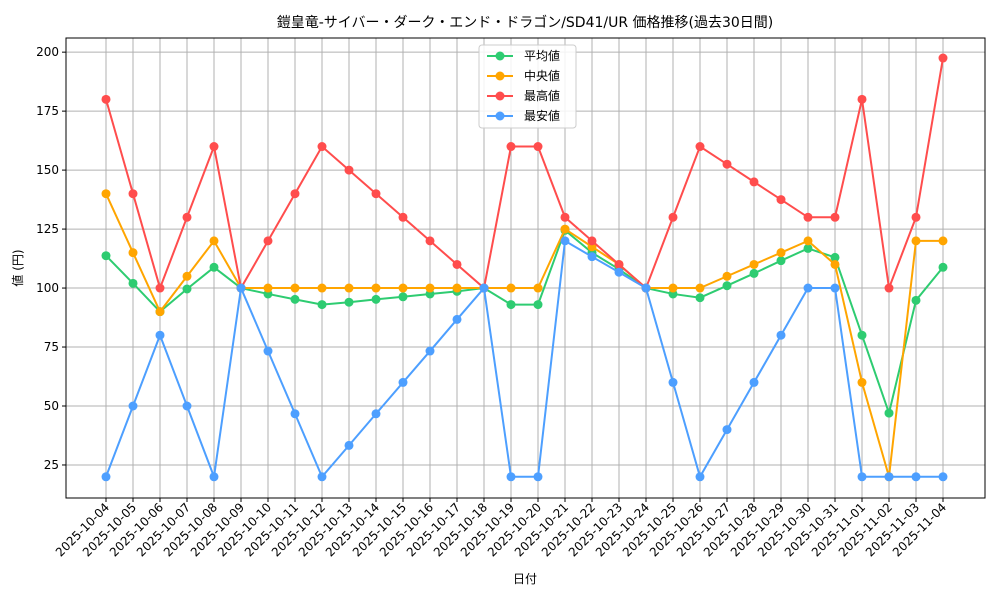  I want to click on legend-box, so click(527, 86).